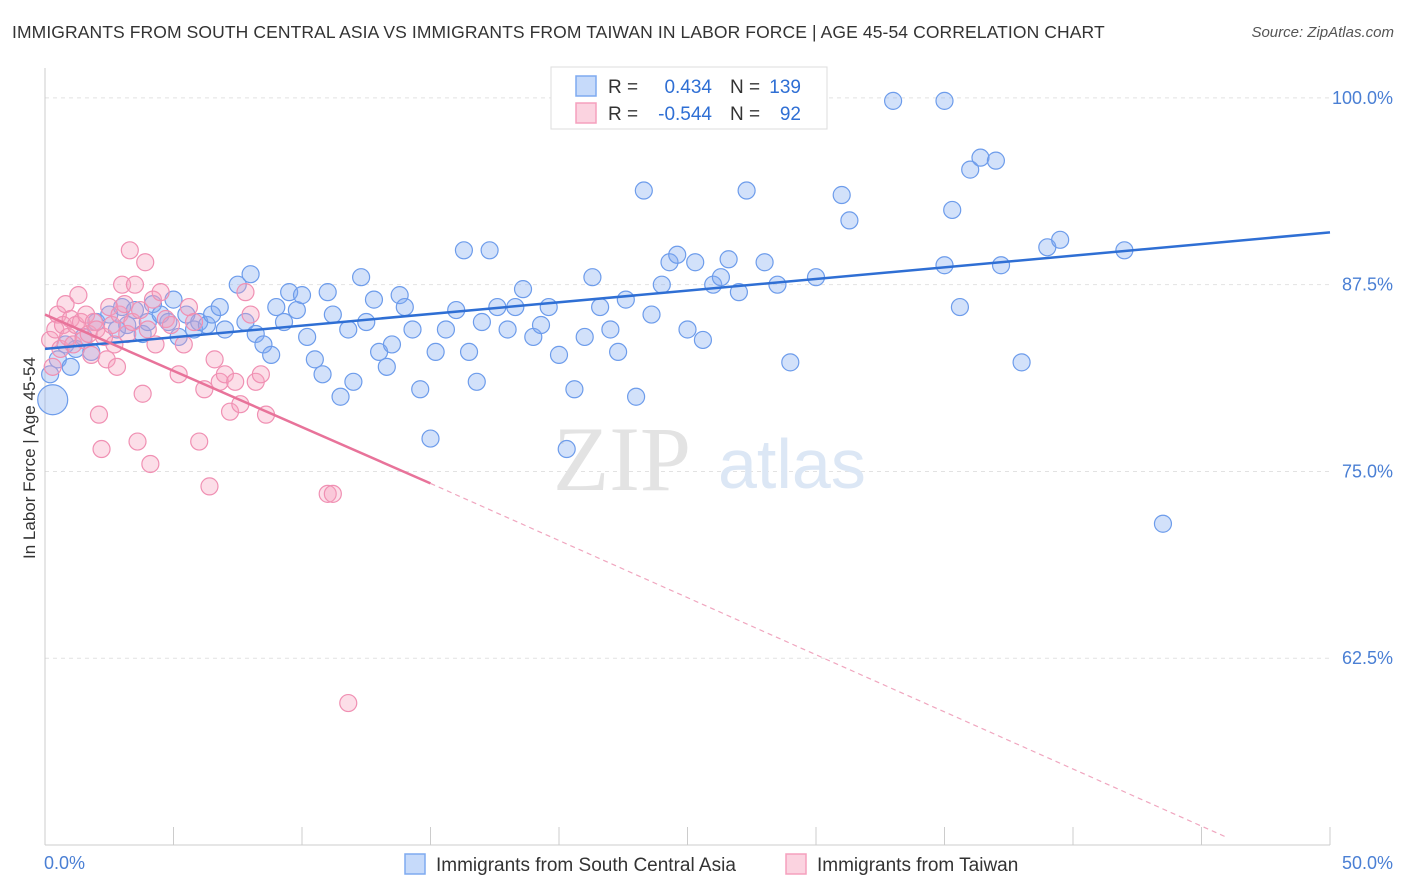 Image resolution: width=1406 pixels, height=892 pixels. I want to click on legend-n-value-pink: 92, so click(790, 114).